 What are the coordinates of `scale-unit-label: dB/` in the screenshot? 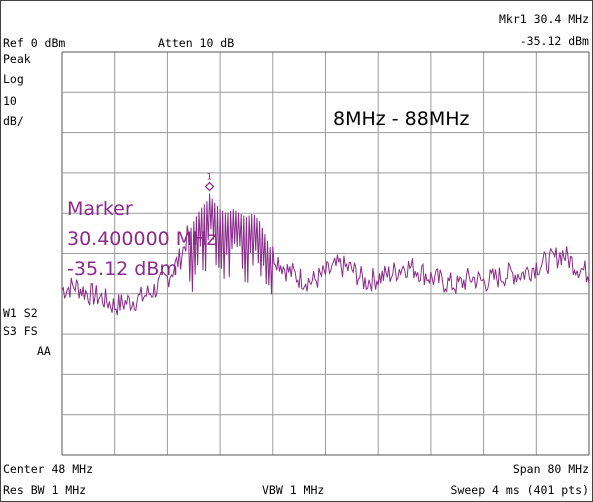 It's located at (13, 121).